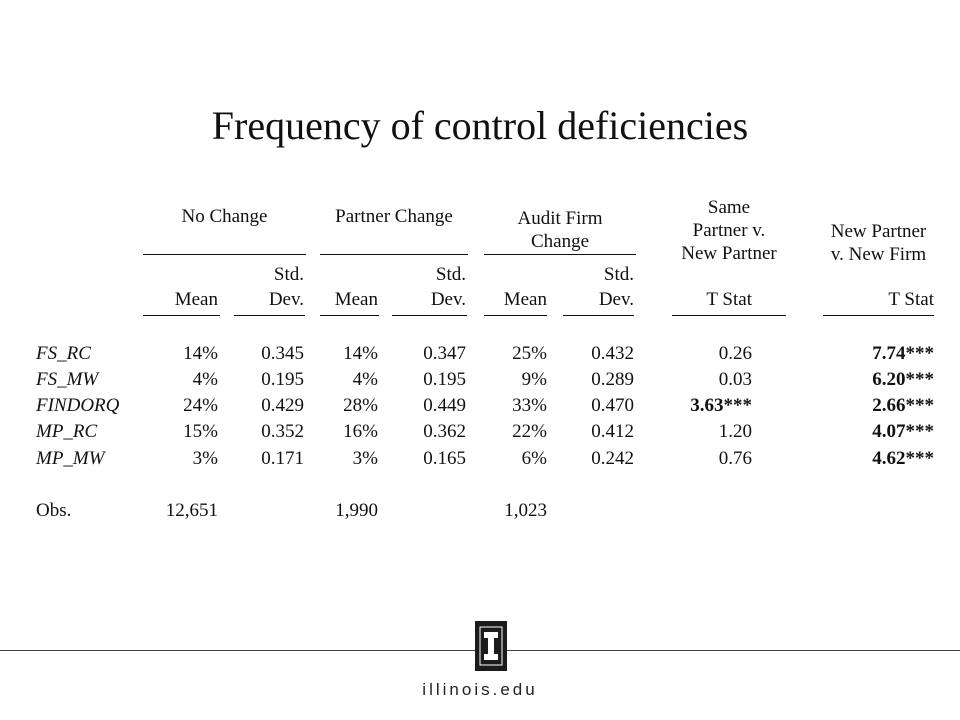  I want to click on university-logo, so click(491, 646).